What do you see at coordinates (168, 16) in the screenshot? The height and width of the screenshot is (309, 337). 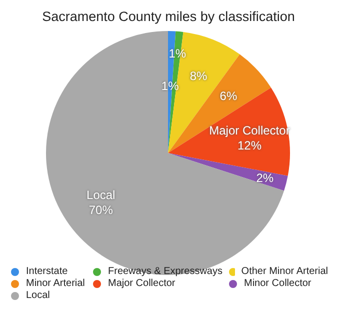 I see `chart-title: Sacramento County miles by classification` at bounding box center [168, 16].